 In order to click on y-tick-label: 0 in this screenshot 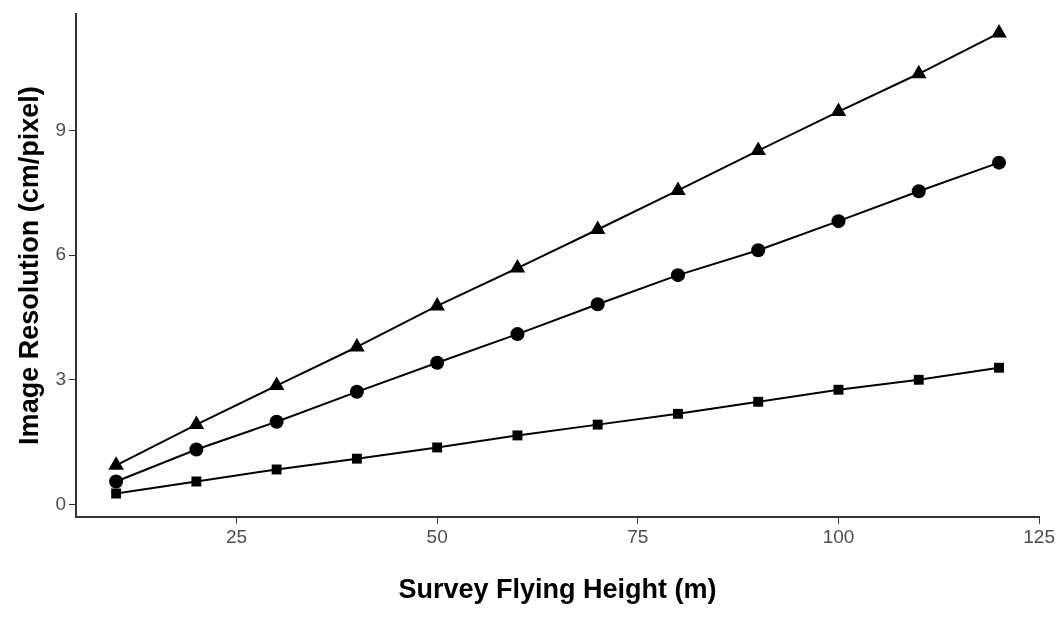, I will do `click(60, 503)`.